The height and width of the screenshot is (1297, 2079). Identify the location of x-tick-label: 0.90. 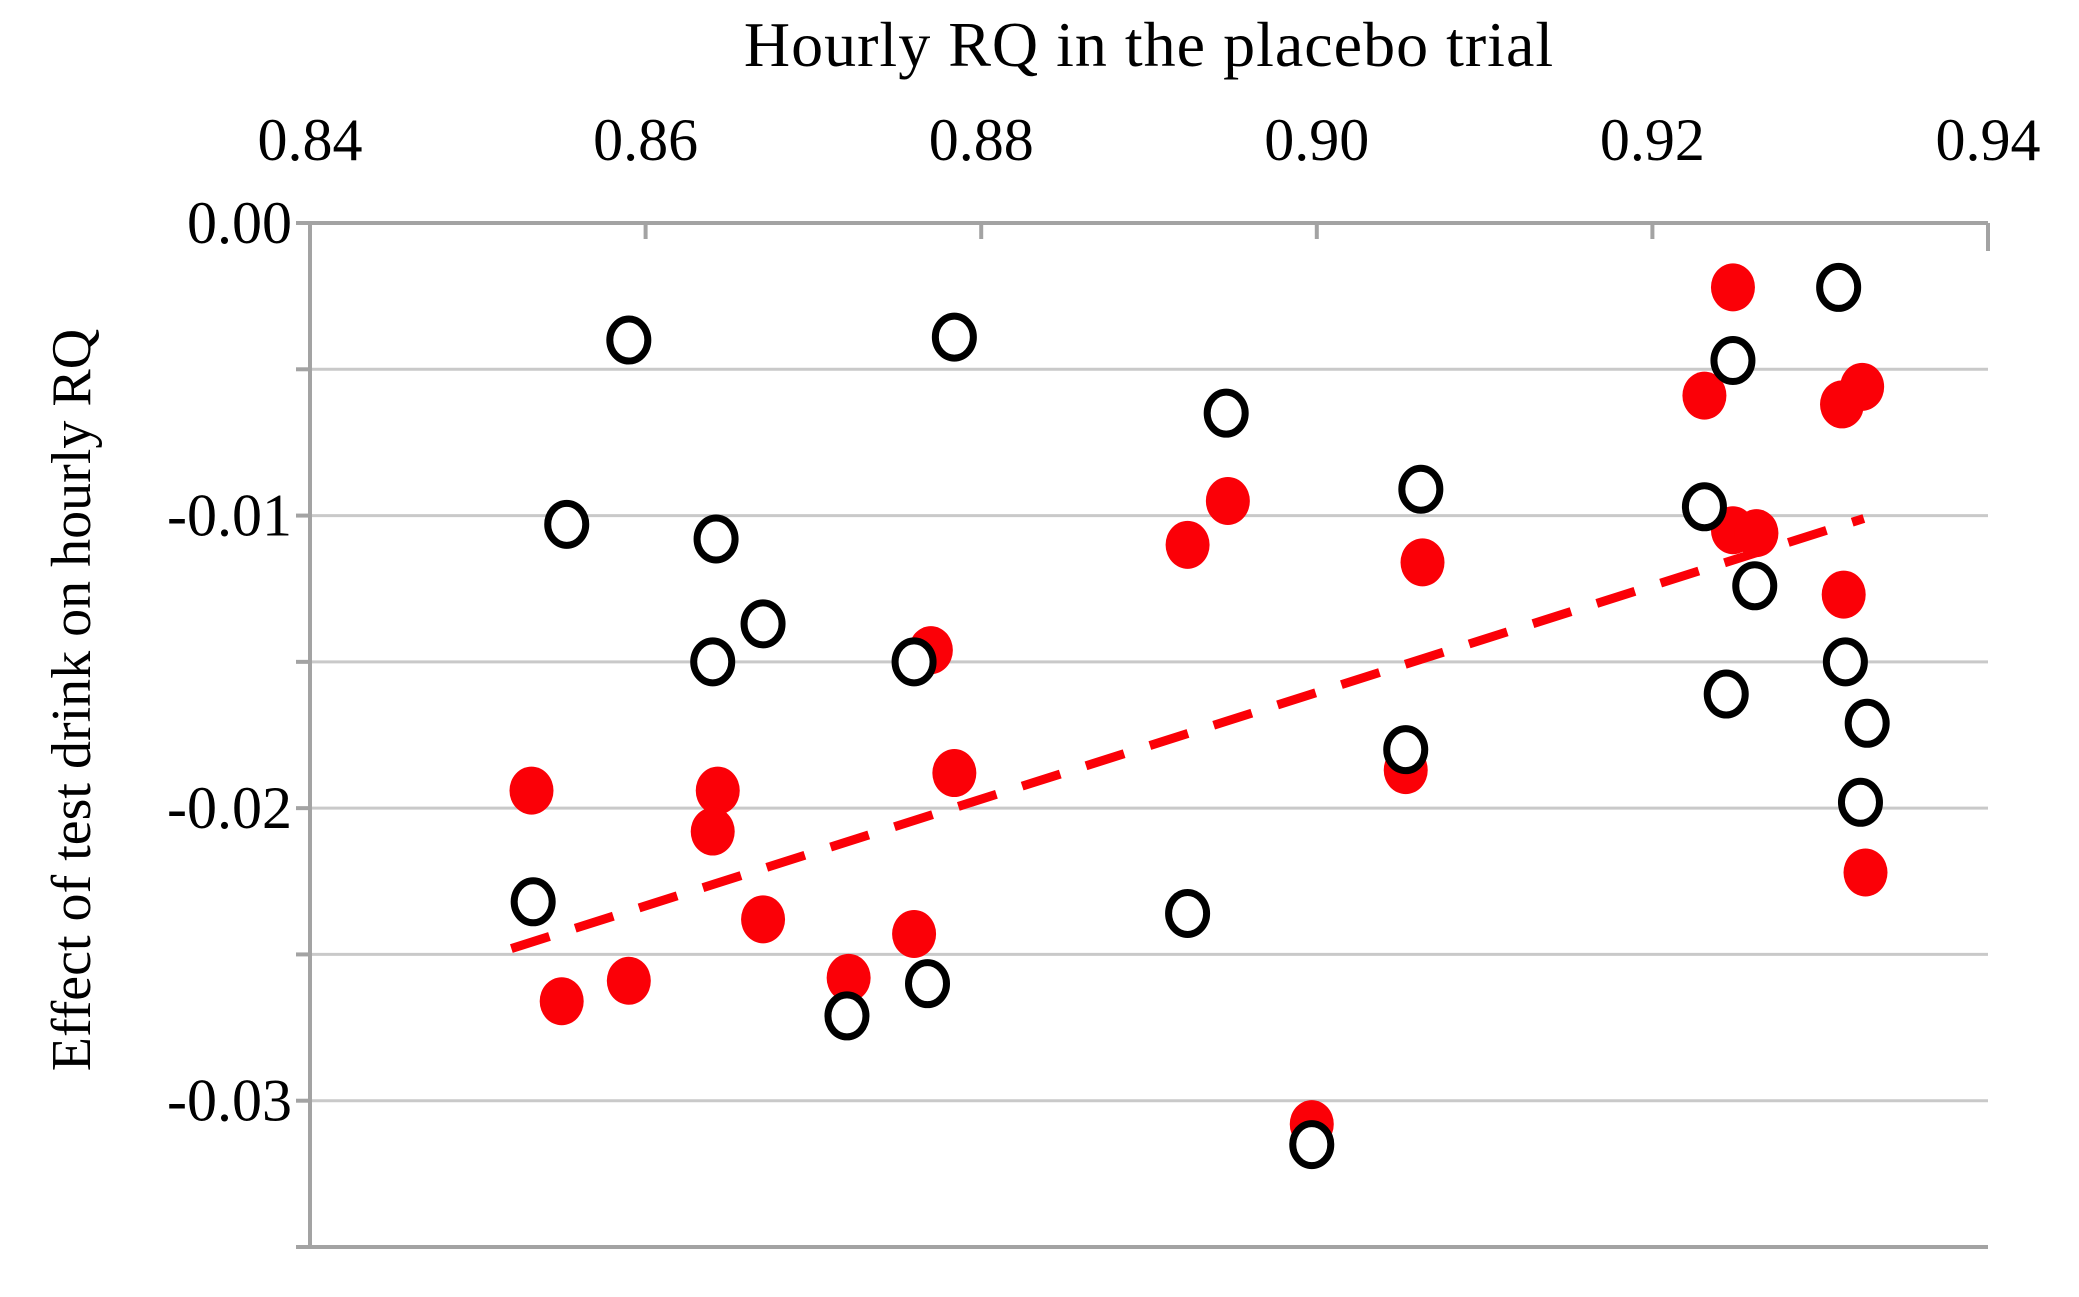
(1316, 140).